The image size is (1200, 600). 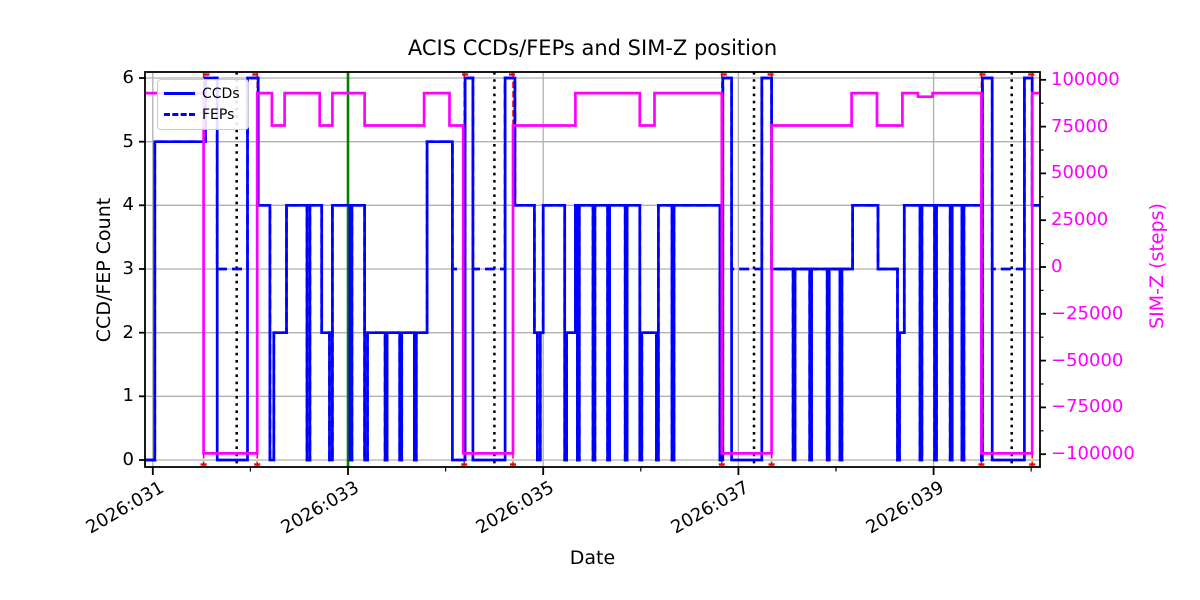 I want to click on y-tick-label-right: 75000, so click(x=1080, y=126).